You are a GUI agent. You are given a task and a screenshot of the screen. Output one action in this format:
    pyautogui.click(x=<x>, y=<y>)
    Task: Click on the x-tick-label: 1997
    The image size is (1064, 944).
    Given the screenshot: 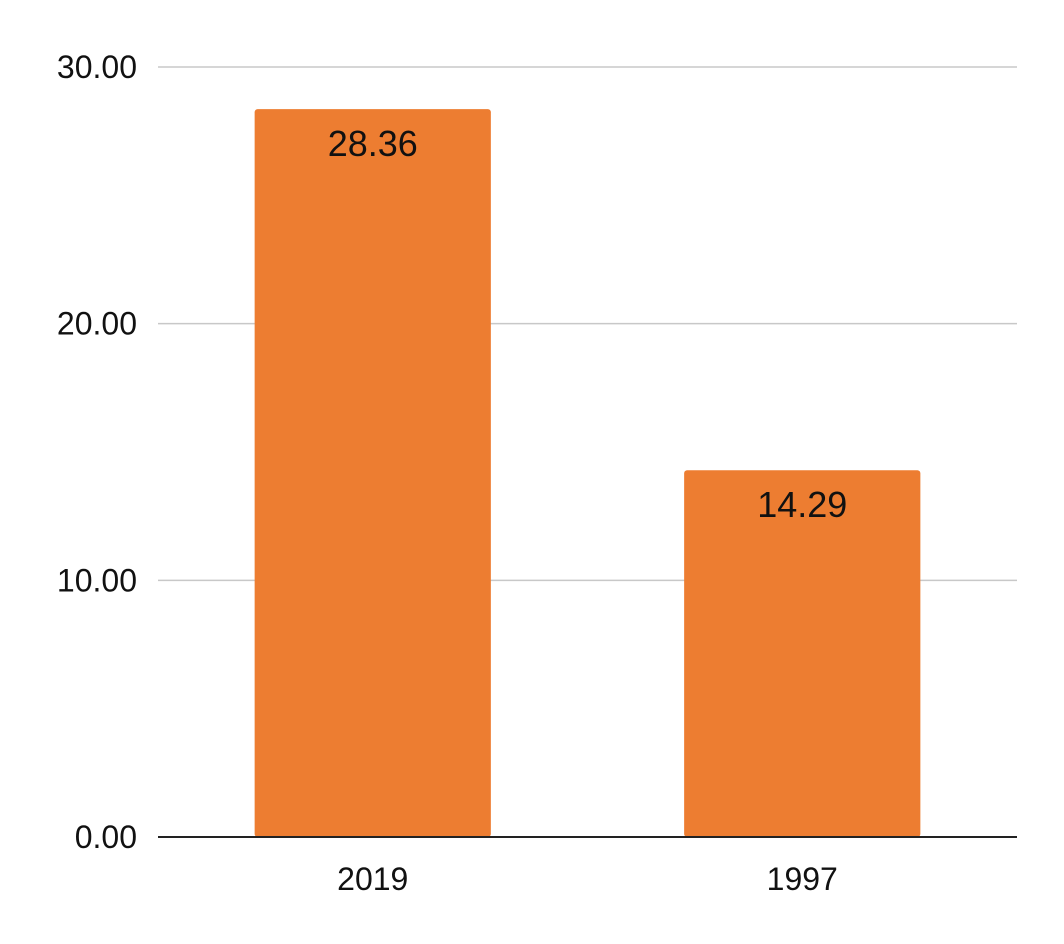 What is the action you would take?
    pyautogui.click(x=802, y=879)
    